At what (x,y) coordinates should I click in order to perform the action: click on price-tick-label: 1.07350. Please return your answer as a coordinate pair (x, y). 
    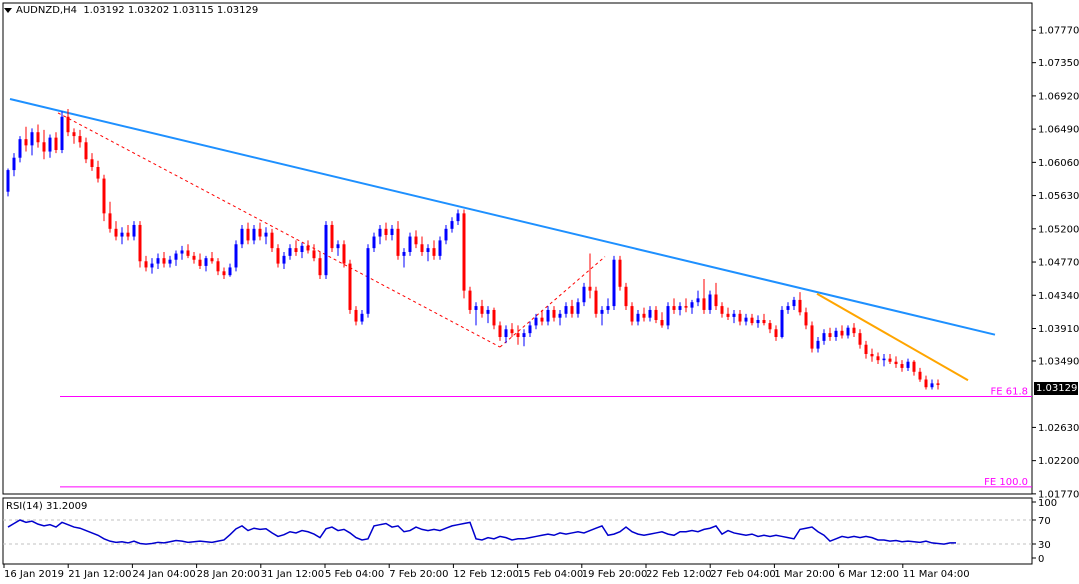
    Looking at the image, I should click on (1058, 63).